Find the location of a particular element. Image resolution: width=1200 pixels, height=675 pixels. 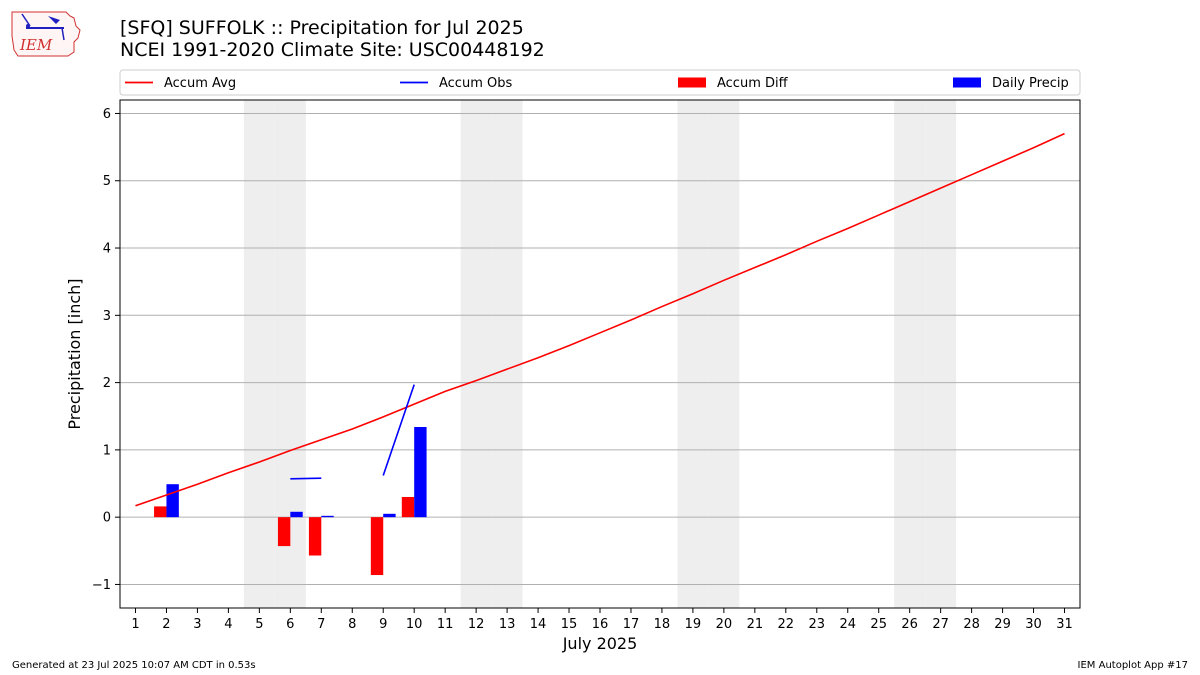

legend-label-avg: Accum Avg is located at coordinates (200, 83).